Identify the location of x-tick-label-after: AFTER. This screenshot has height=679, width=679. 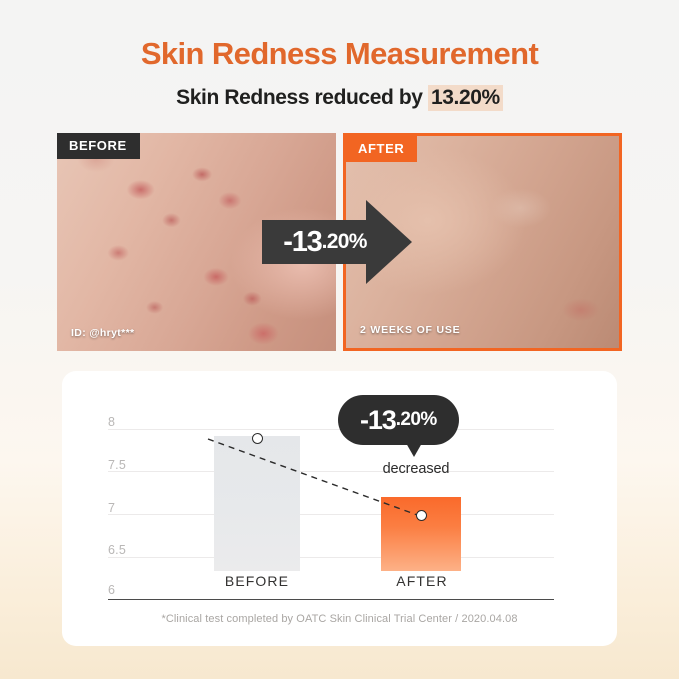
(422, 581).